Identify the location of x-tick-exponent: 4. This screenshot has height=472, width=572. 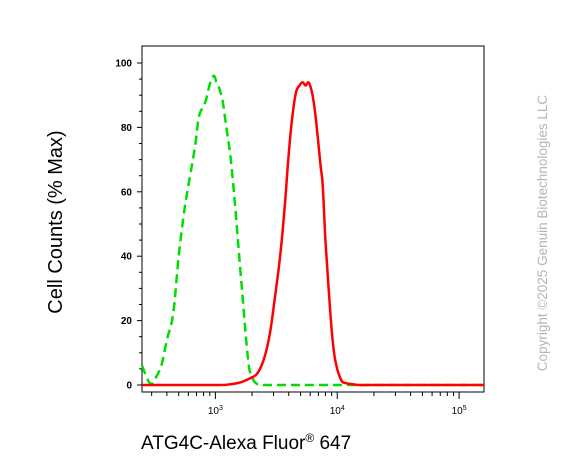
(343, 408).